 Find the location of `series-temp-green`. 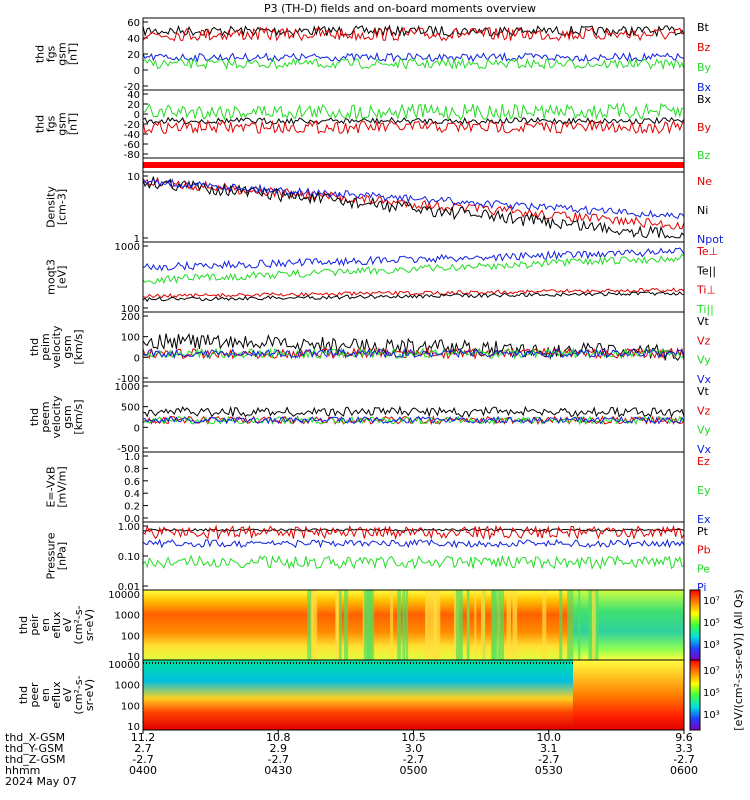

series-temp-green is located at coordinates (413, 269).